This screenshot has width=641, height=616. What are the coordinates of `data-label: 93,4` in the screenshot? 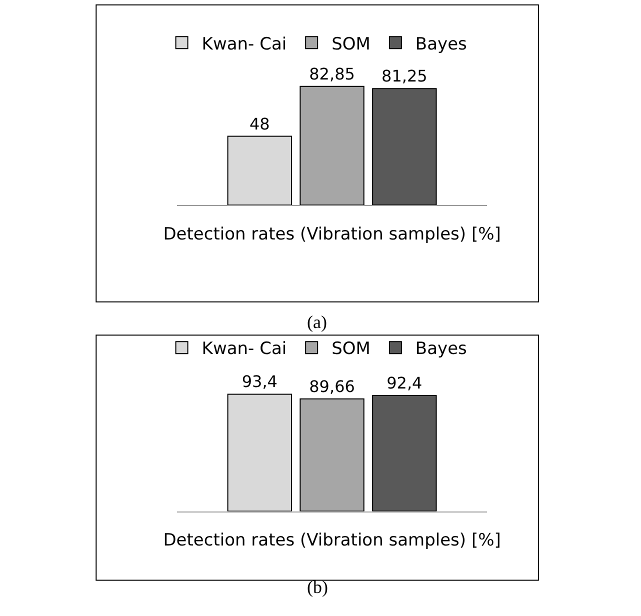 It's located at (260, 382).